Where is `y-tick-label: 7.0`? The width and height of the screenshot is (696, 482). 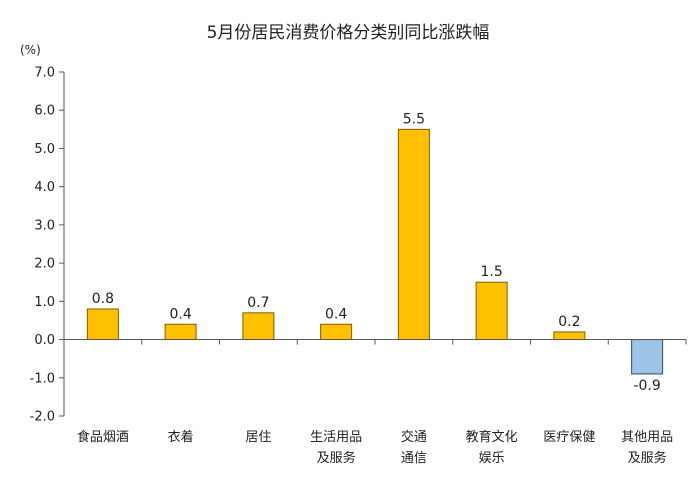 y-tick-label: 7.0 is located at coordinates (44, 73).